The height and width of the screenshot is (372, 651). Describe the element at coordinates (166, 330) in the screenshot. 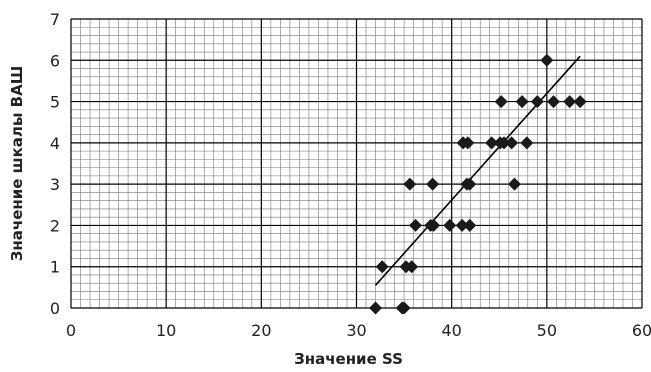

I see `x-tick-label: 10` at that location.